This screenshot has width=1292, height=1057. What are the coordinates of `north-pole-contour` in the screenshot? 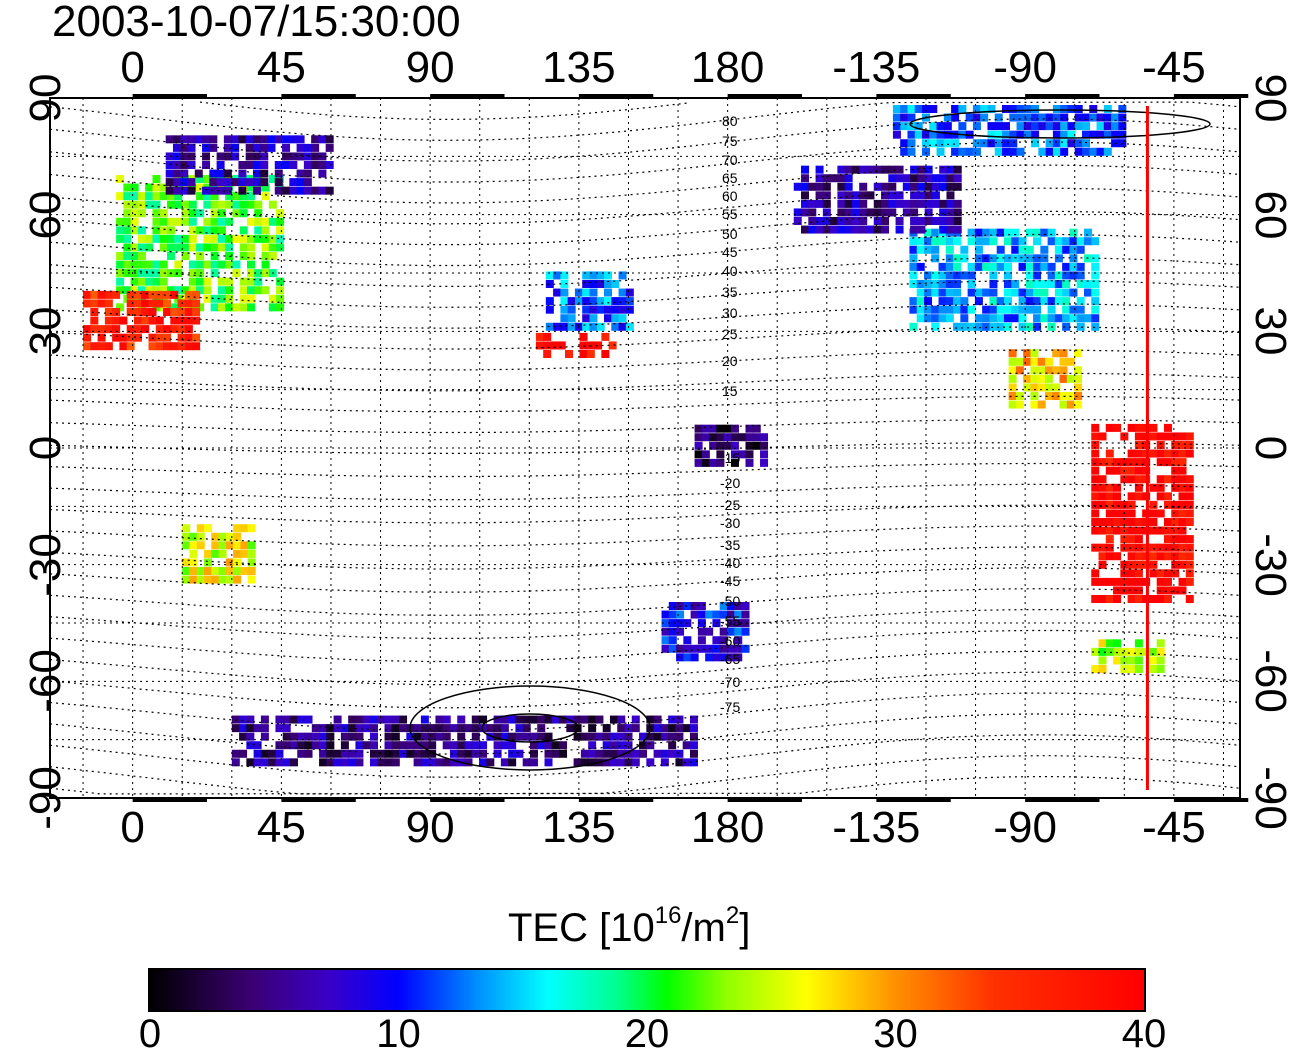 It's located at (1060, 124).